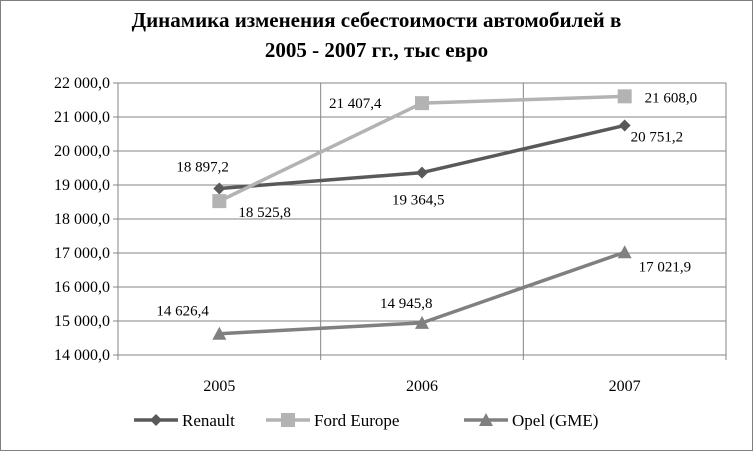 This screenshot has width=753, height=451. What do you see at coordinates (671, 98) in the screenshot?
I see `data-label-ford-europe: 21 608,0` at bounding box center [671, 98].